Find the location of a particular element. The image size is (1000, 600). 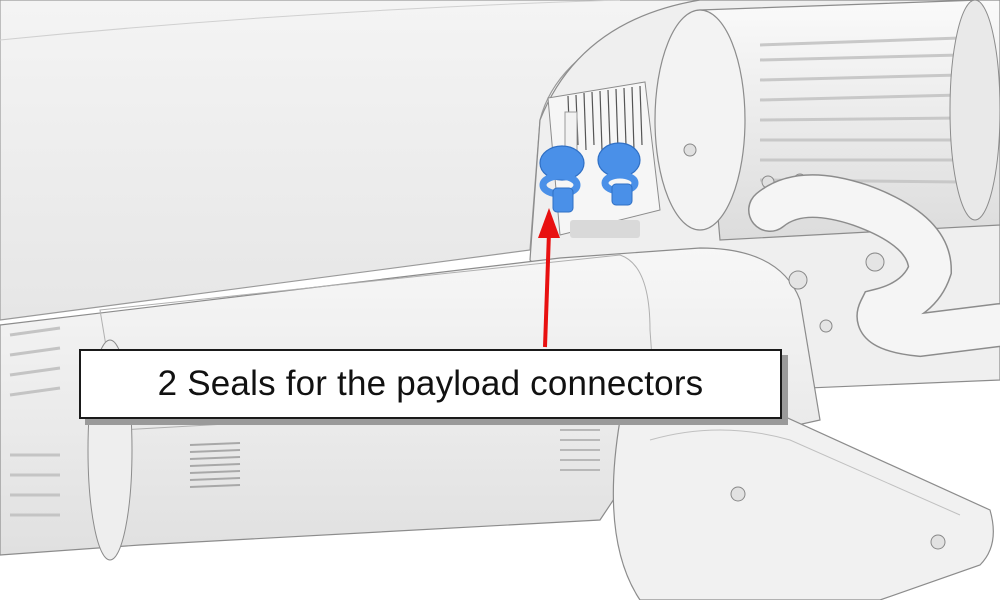

seal-left is located at coordinates (562, 179).